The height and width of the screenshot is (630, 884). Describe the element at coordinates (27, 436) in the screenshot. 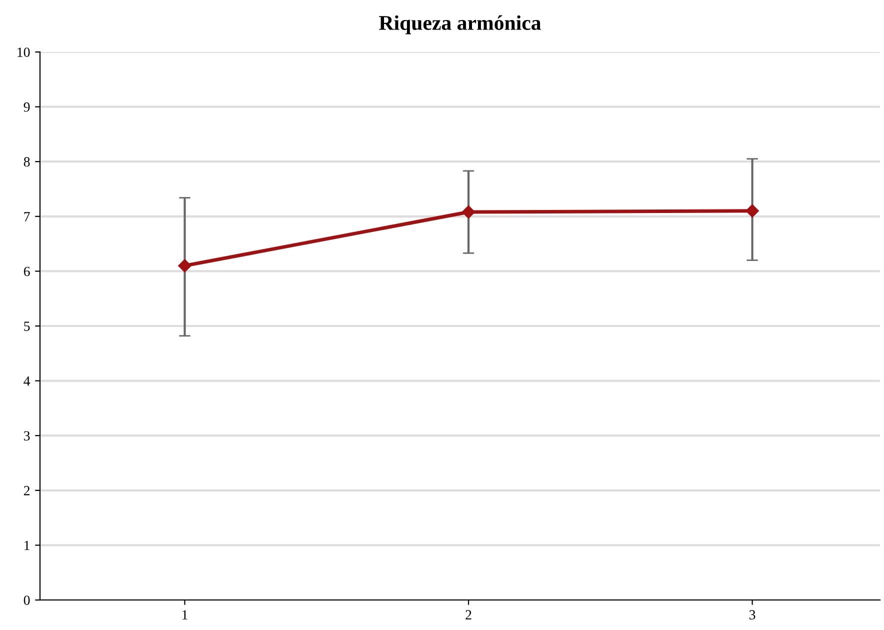

I see `y-tick-label: 3` at that location.